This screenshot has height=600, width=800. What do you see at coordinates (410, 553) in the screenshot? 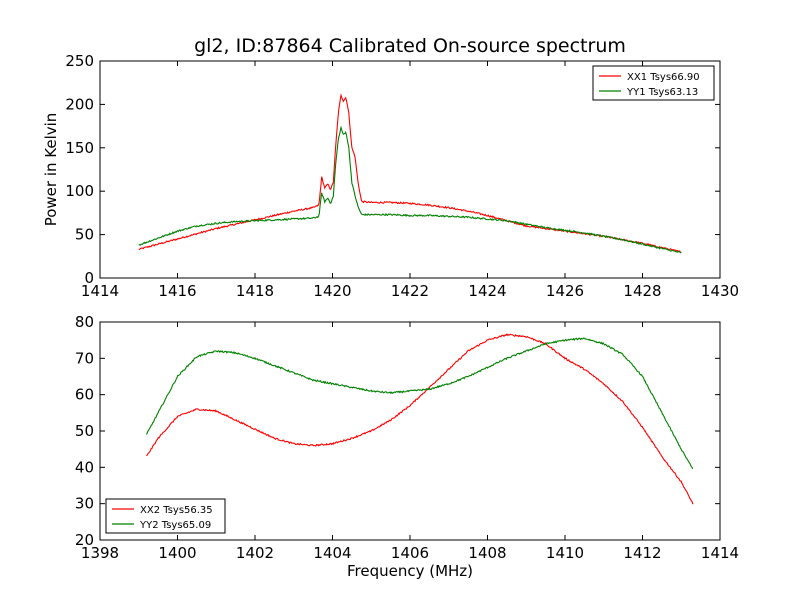
I see `x-tick-label: 1406` at bounding box center [410, 553].